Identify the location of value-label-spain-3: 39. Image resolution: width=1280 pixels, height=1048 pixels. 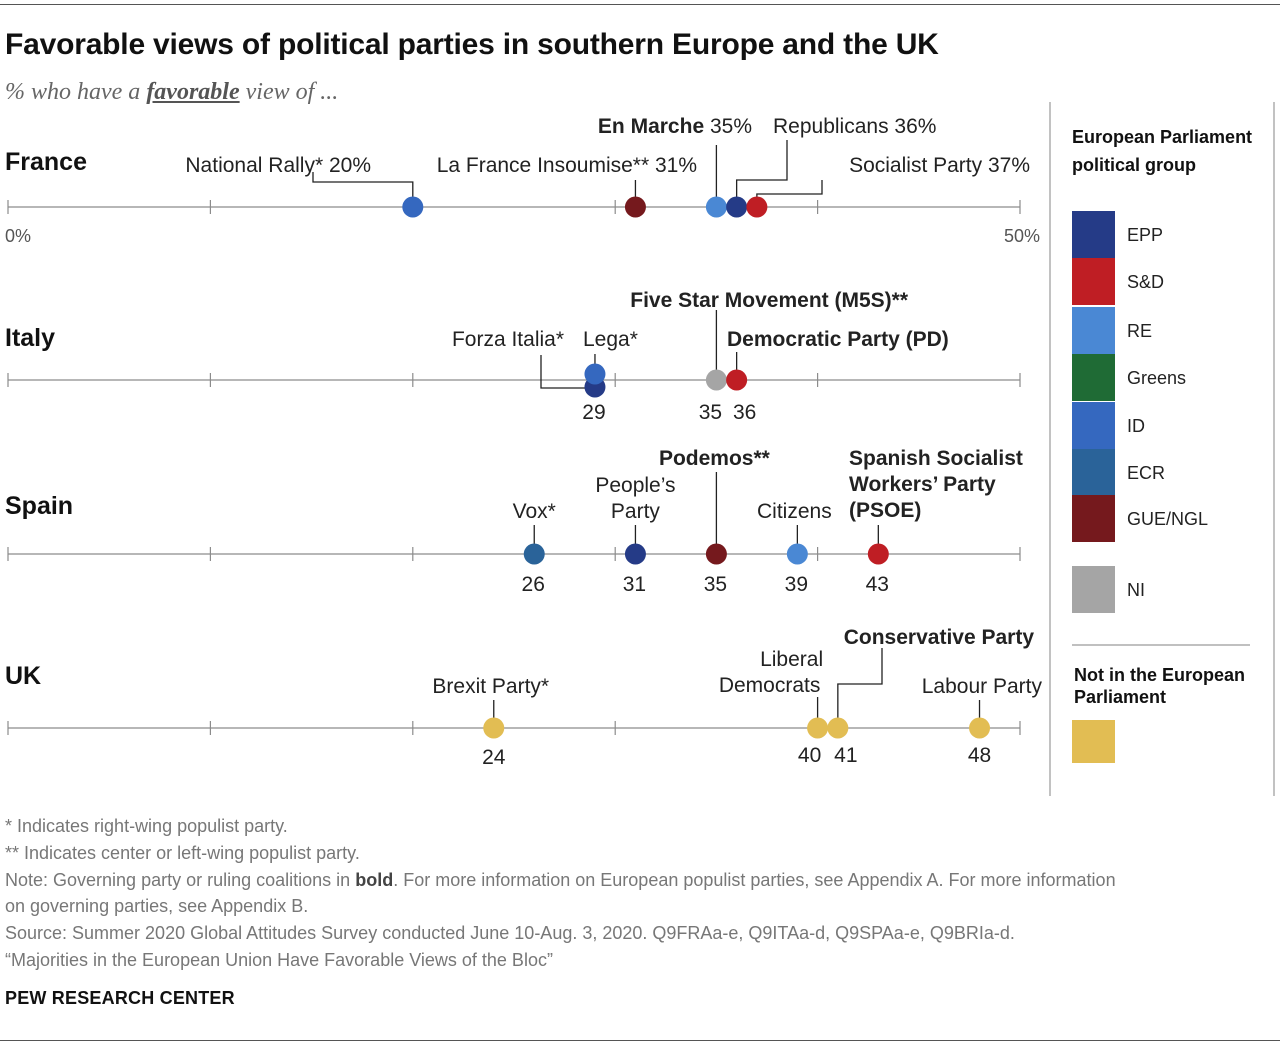
(796, 584).